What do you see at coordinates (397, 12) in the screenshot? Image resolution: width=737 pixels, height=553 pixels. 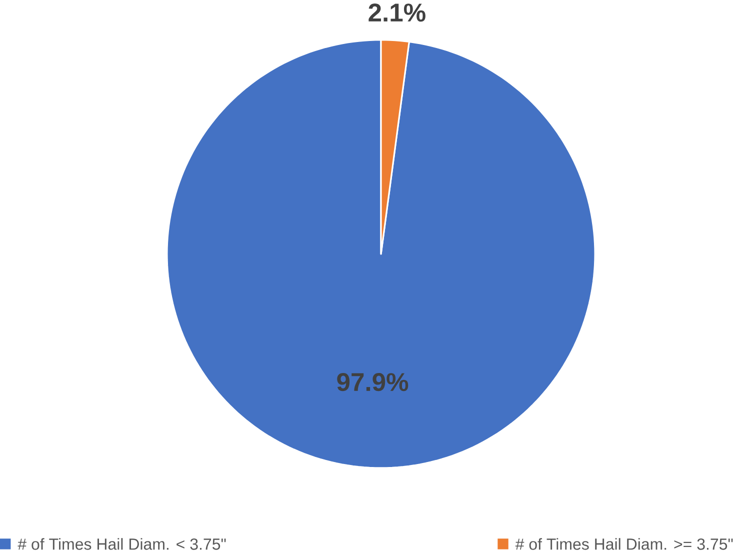 I see `data-label: 2.1%` at bounding box center [397, 12].